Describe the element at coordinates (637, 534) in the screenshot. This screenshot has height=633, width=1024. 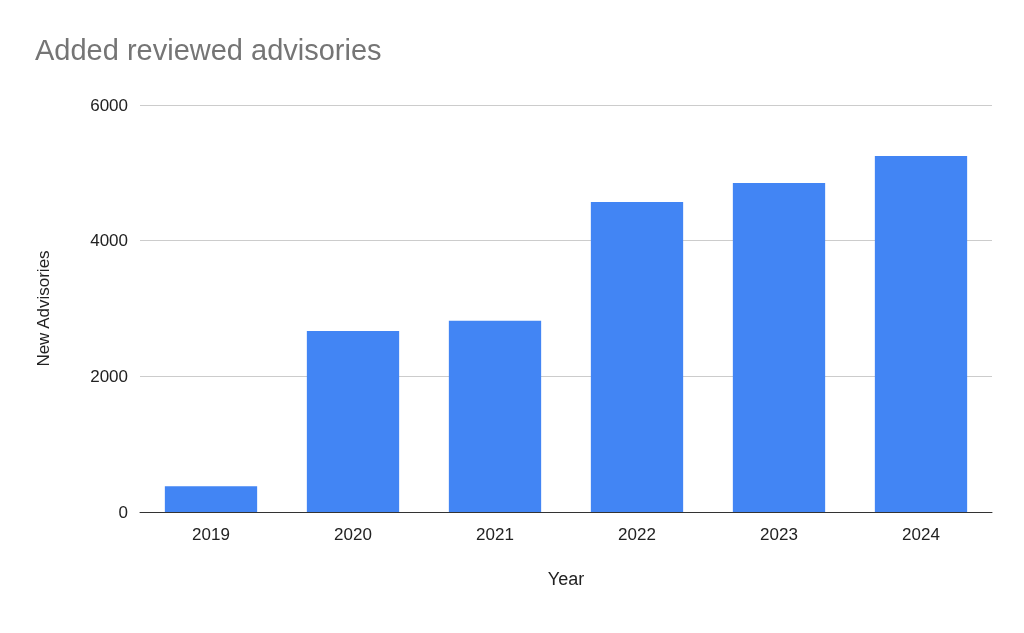
I see `x-tick-label: 2022` at that location.